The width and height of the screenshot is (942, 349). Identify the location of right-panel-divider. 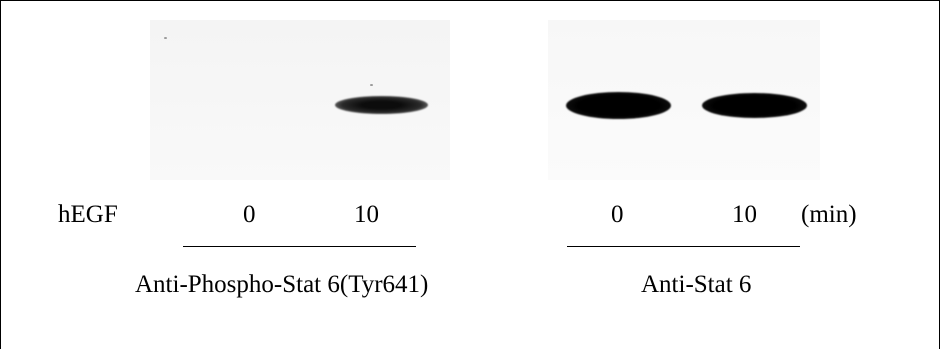
(683, 246).